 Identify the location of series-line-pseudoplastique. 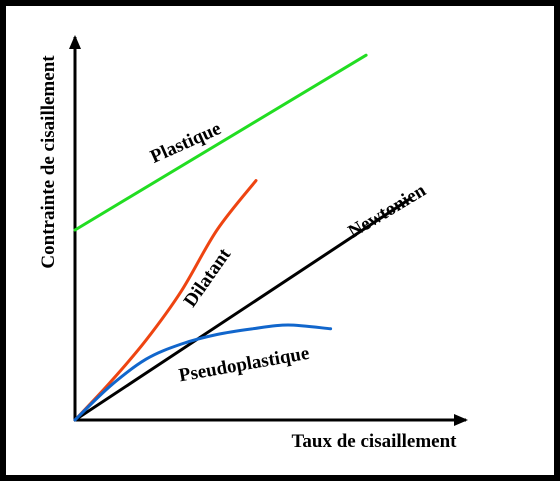
(203, 372).